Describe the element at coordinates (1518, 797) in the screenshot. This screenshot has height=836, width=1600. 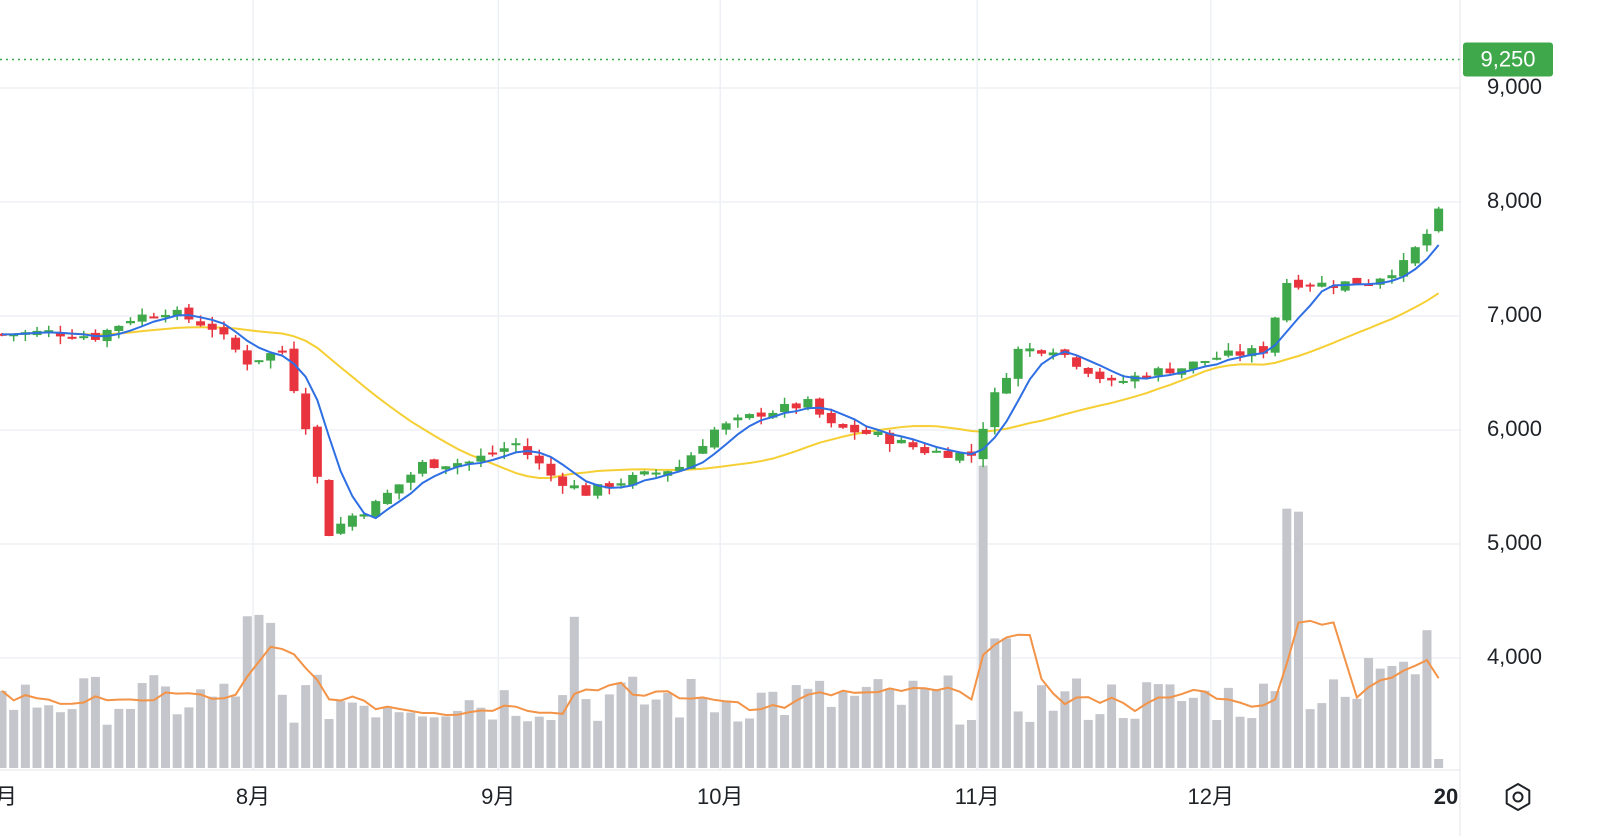
I see `hexagon-settings-icon` at that location.